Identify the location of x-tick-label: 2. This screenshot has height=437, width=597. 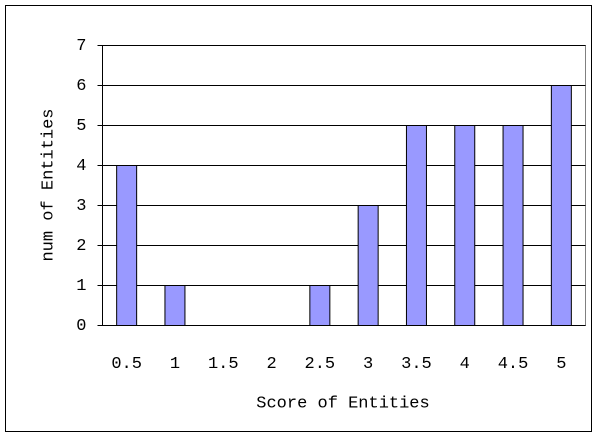
(271, 364).